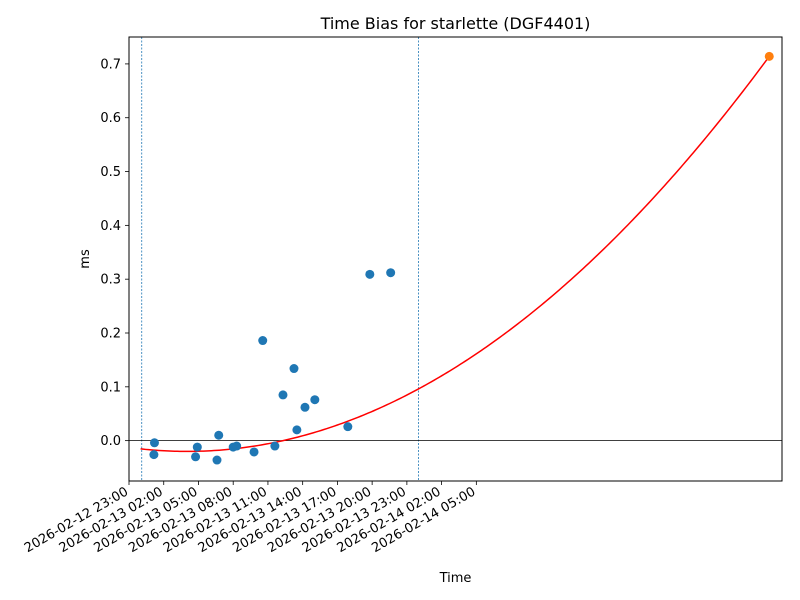  I want to click on y-tick-label-3: 0.3, so click(110, 280).